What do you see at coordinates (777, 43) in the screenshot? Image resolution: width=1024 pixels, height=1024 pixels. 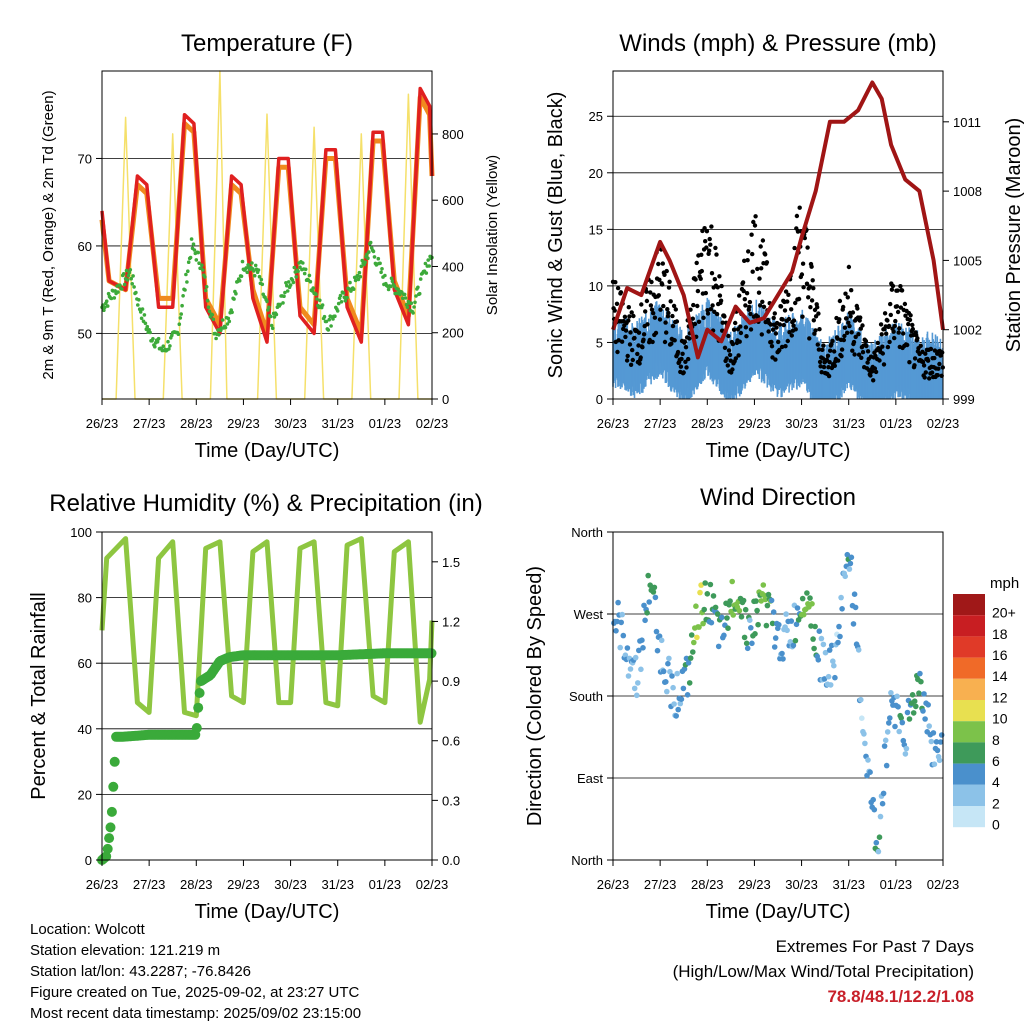 I see `wind-title: Winds (mph) & Pressure (mb)` at bounding box center [777, 43].